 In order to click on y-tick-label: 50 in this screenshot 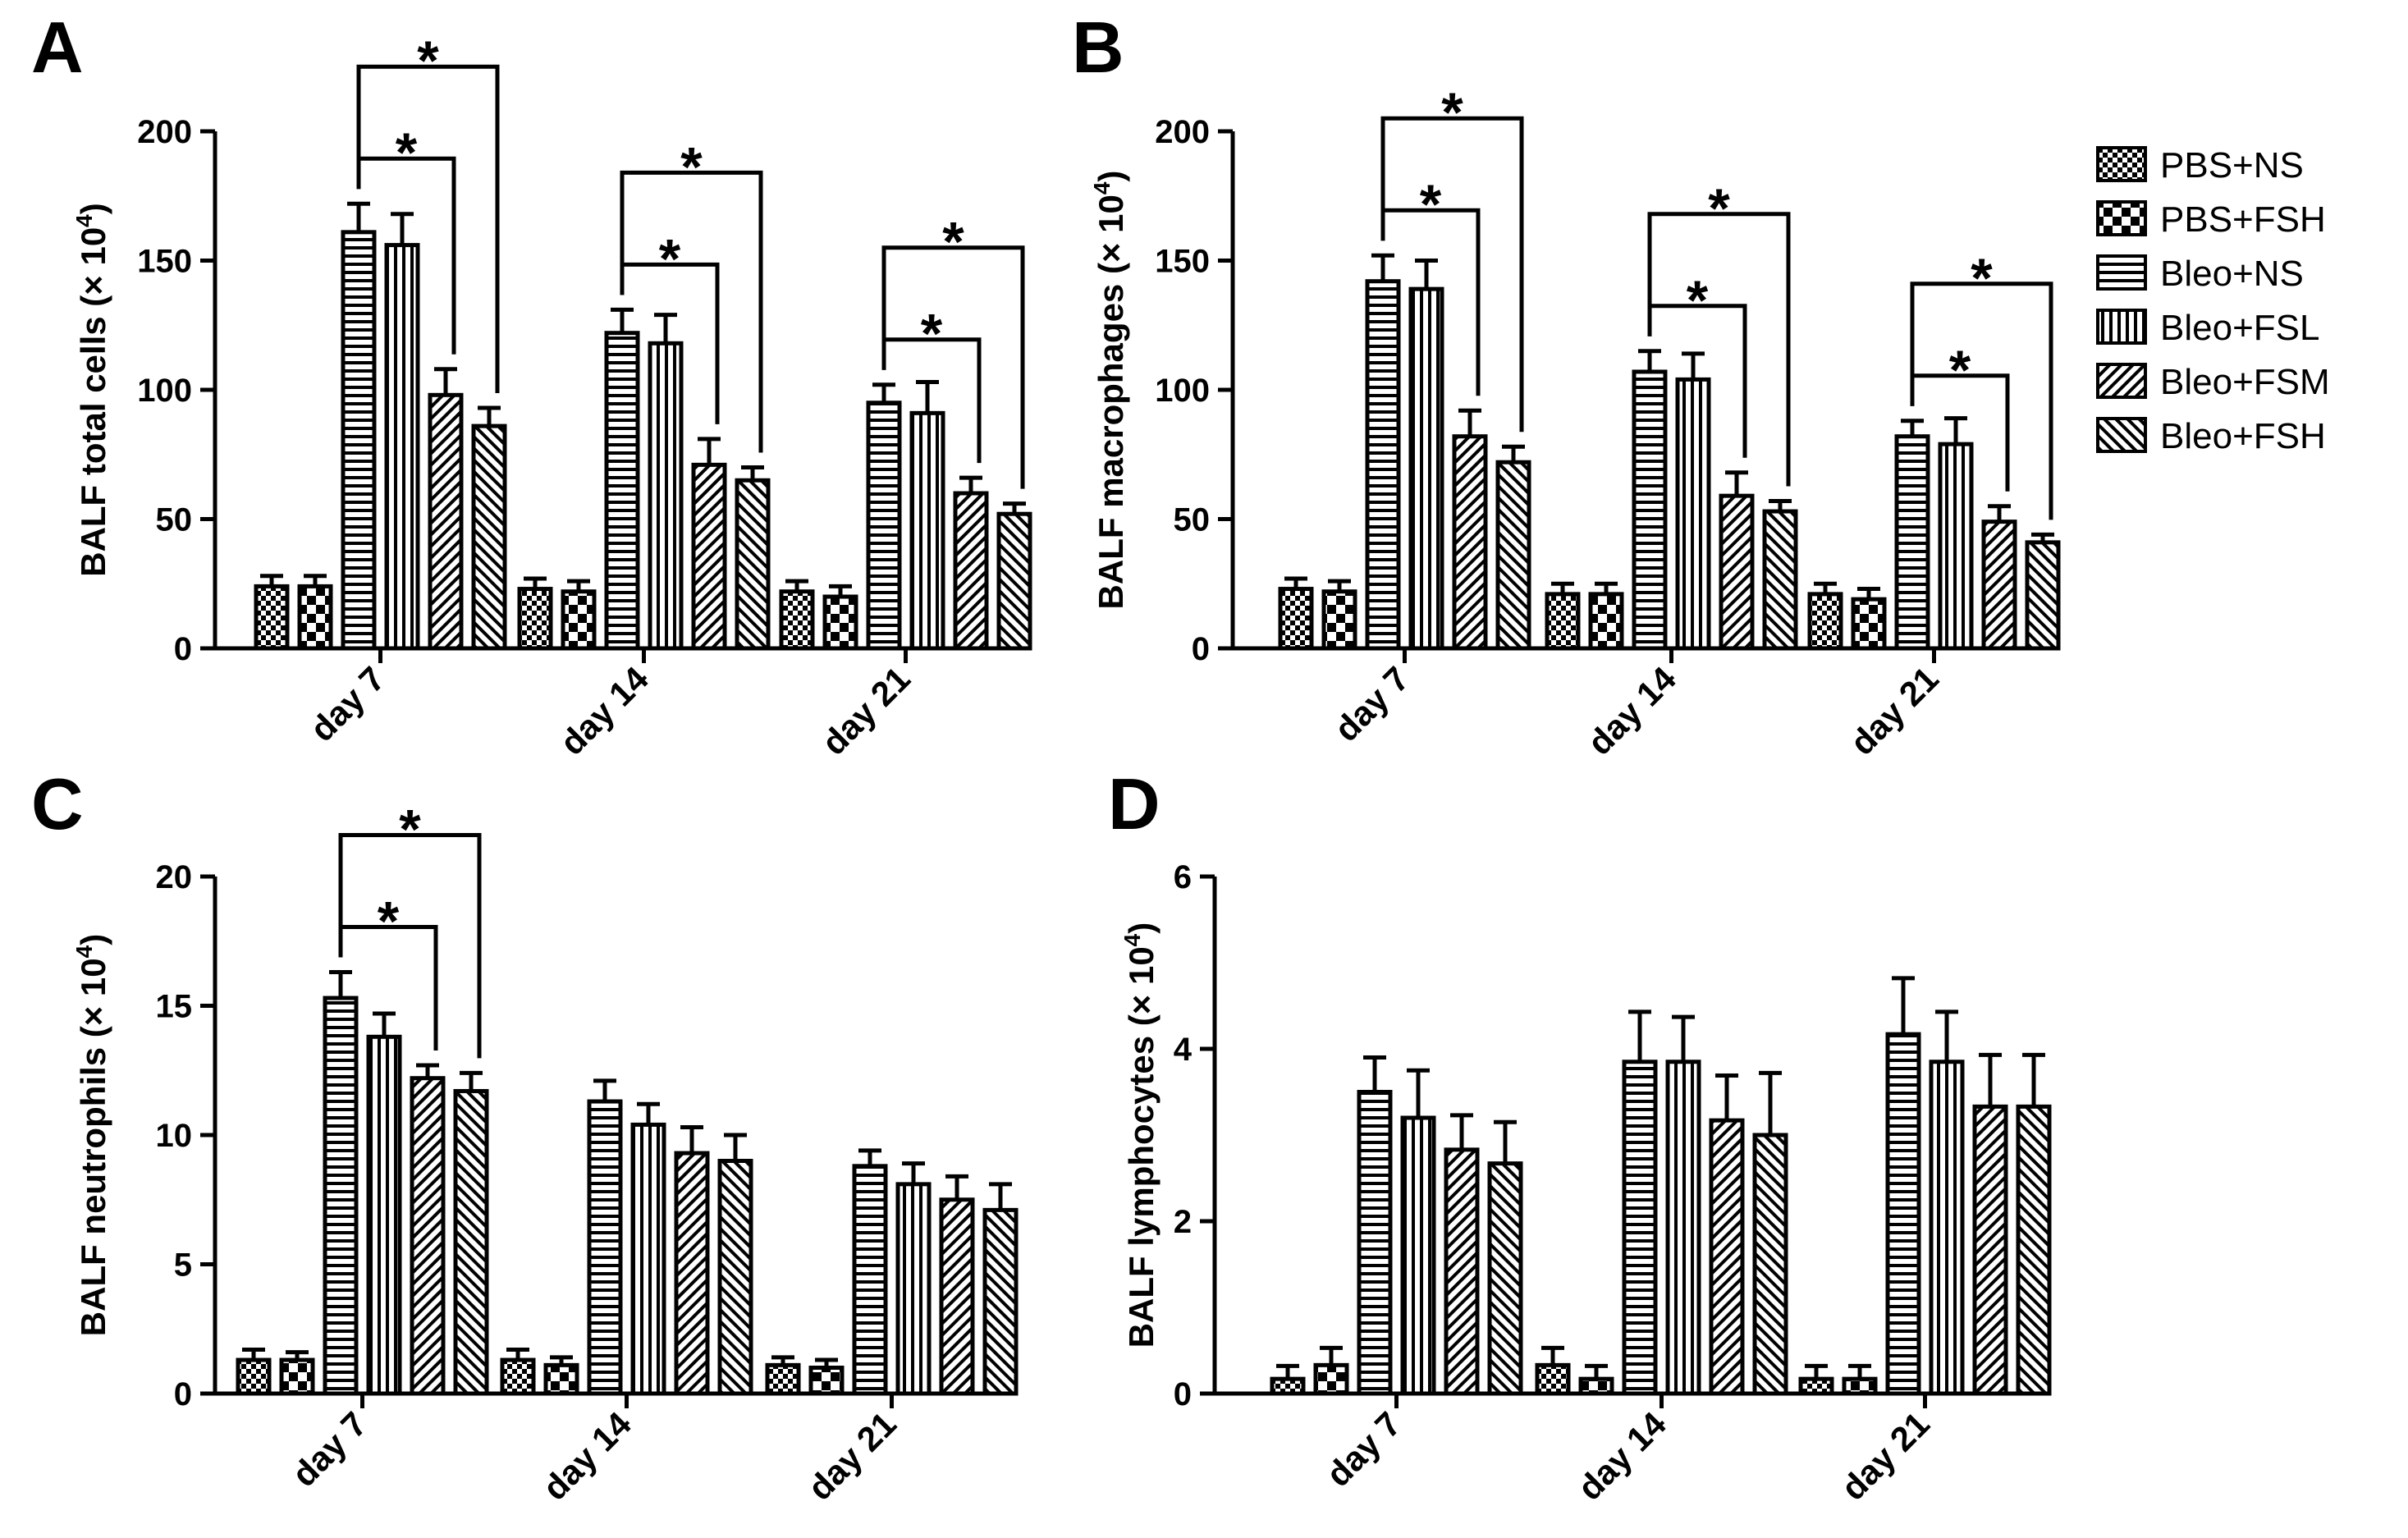, I will do `click(1192, 520)`.